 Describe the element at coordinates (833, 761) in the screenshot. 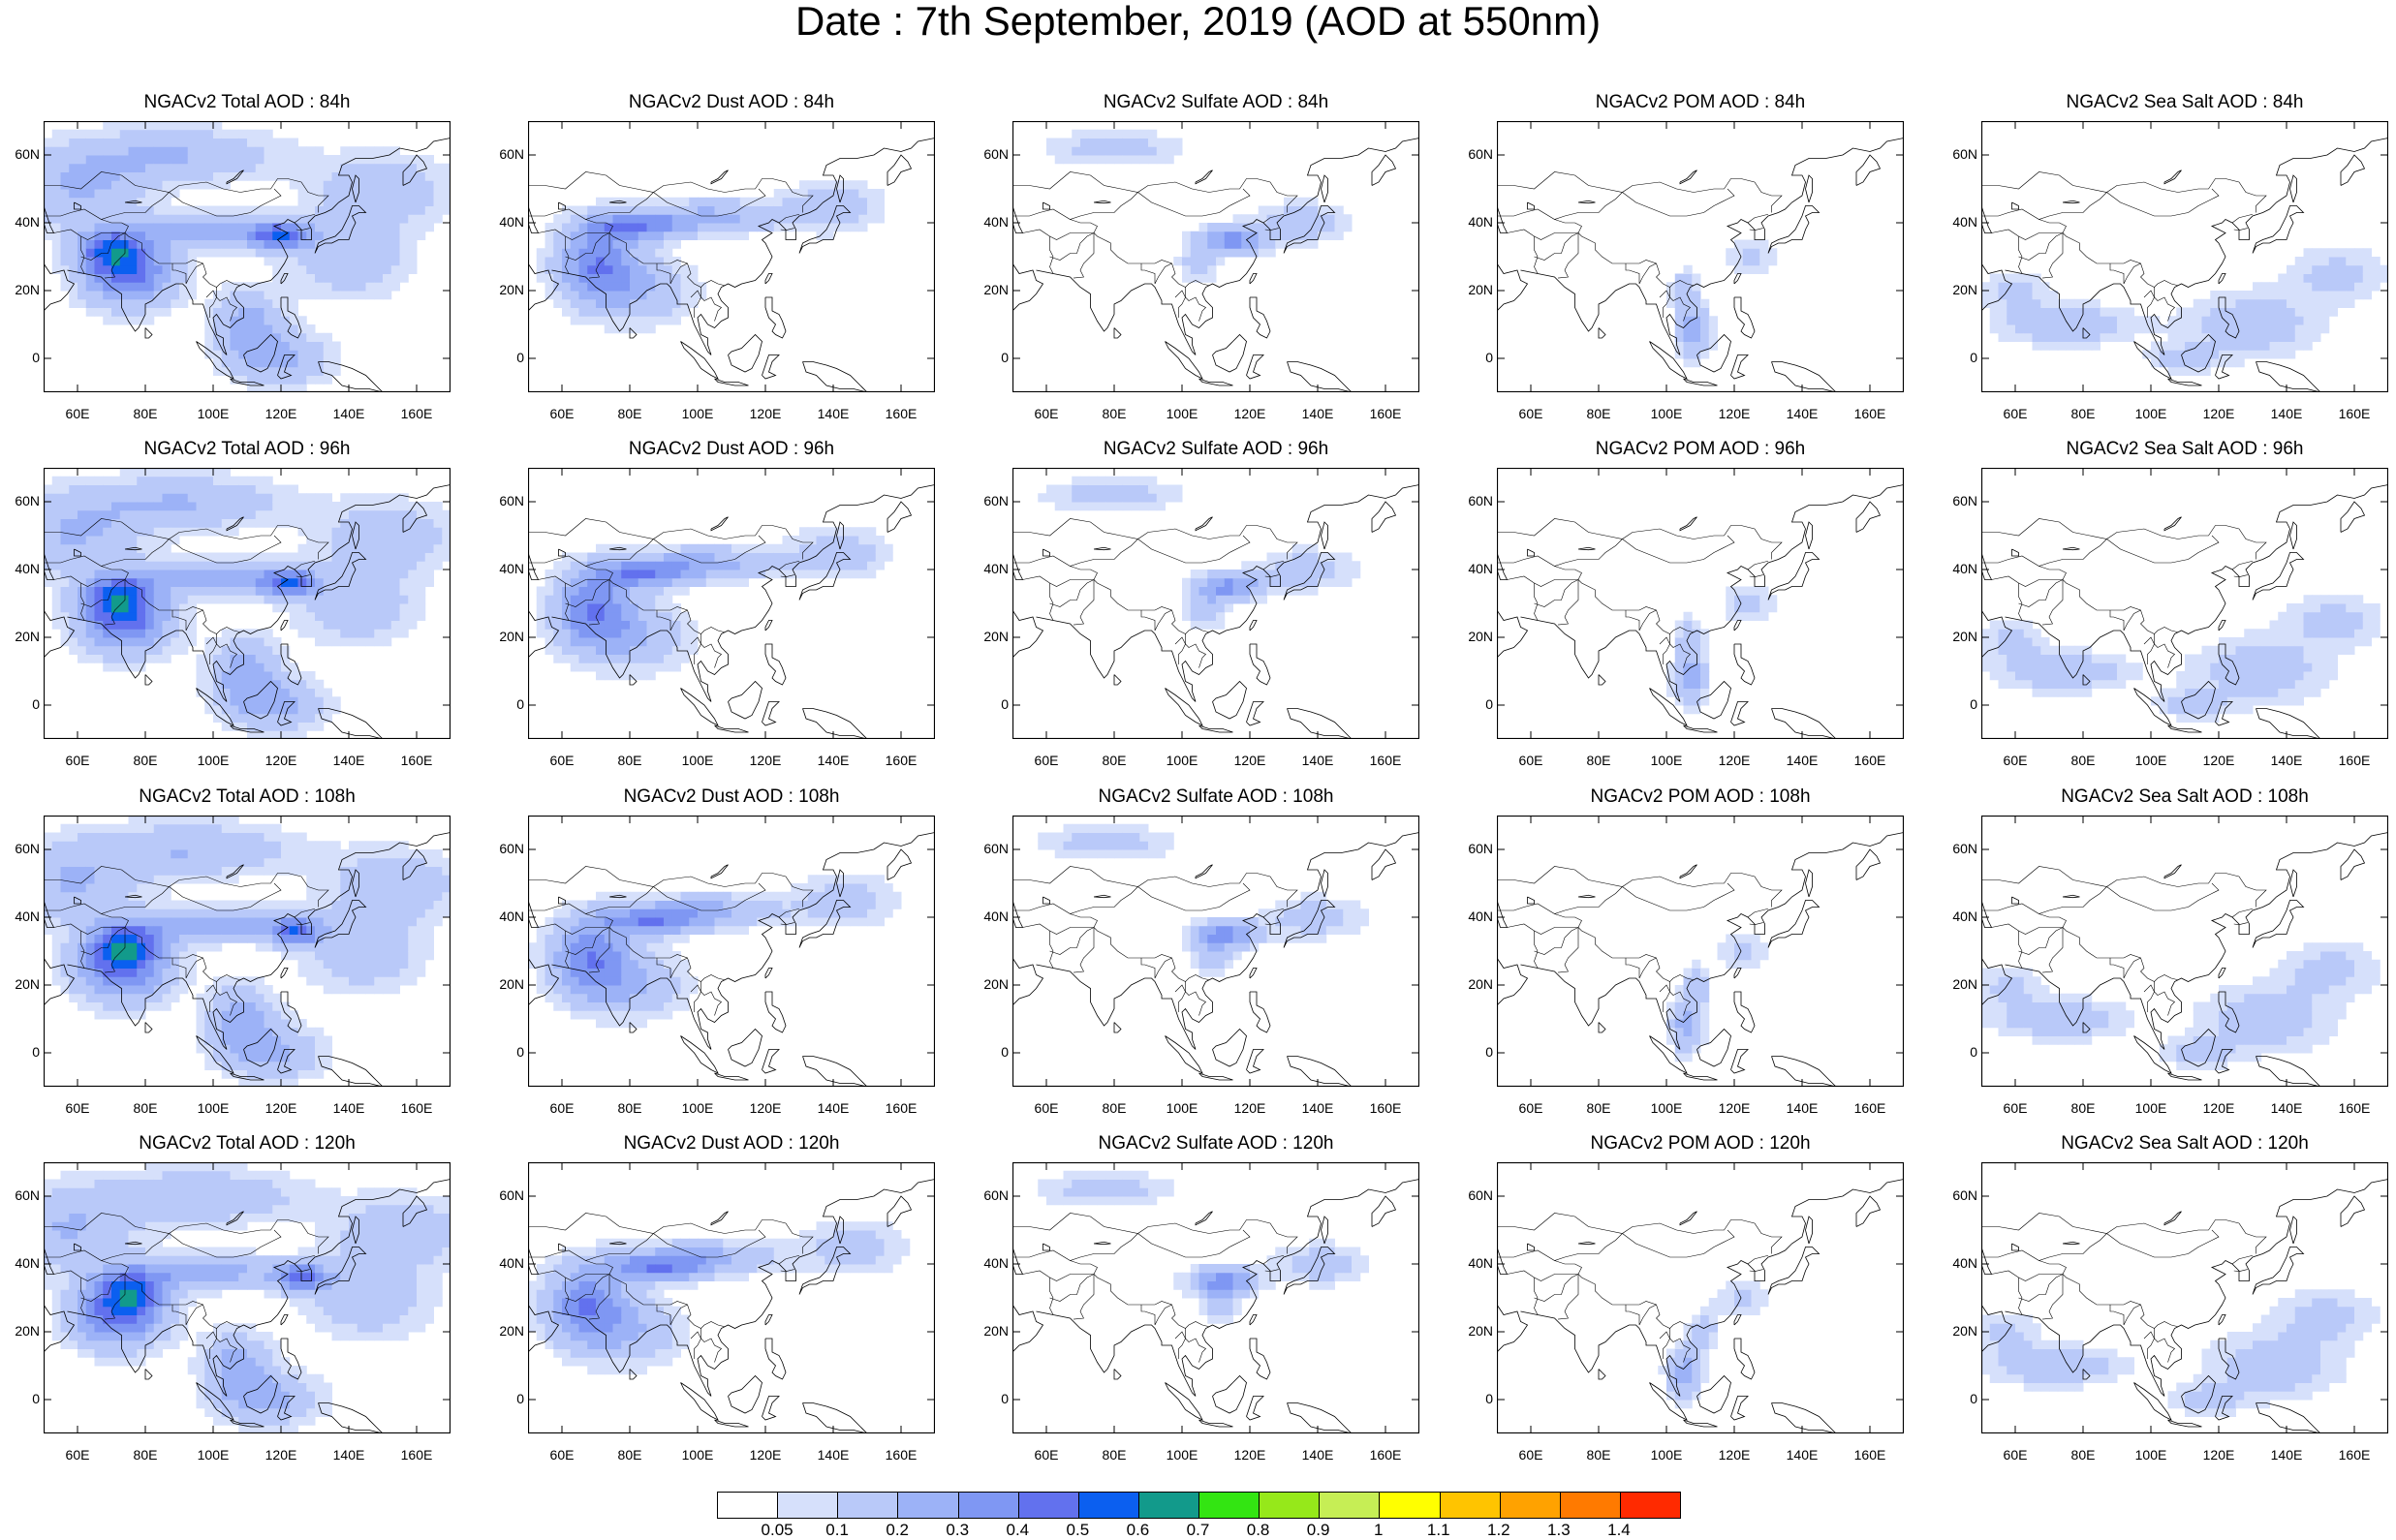

I see `x-tick-label: 140E` at that location.